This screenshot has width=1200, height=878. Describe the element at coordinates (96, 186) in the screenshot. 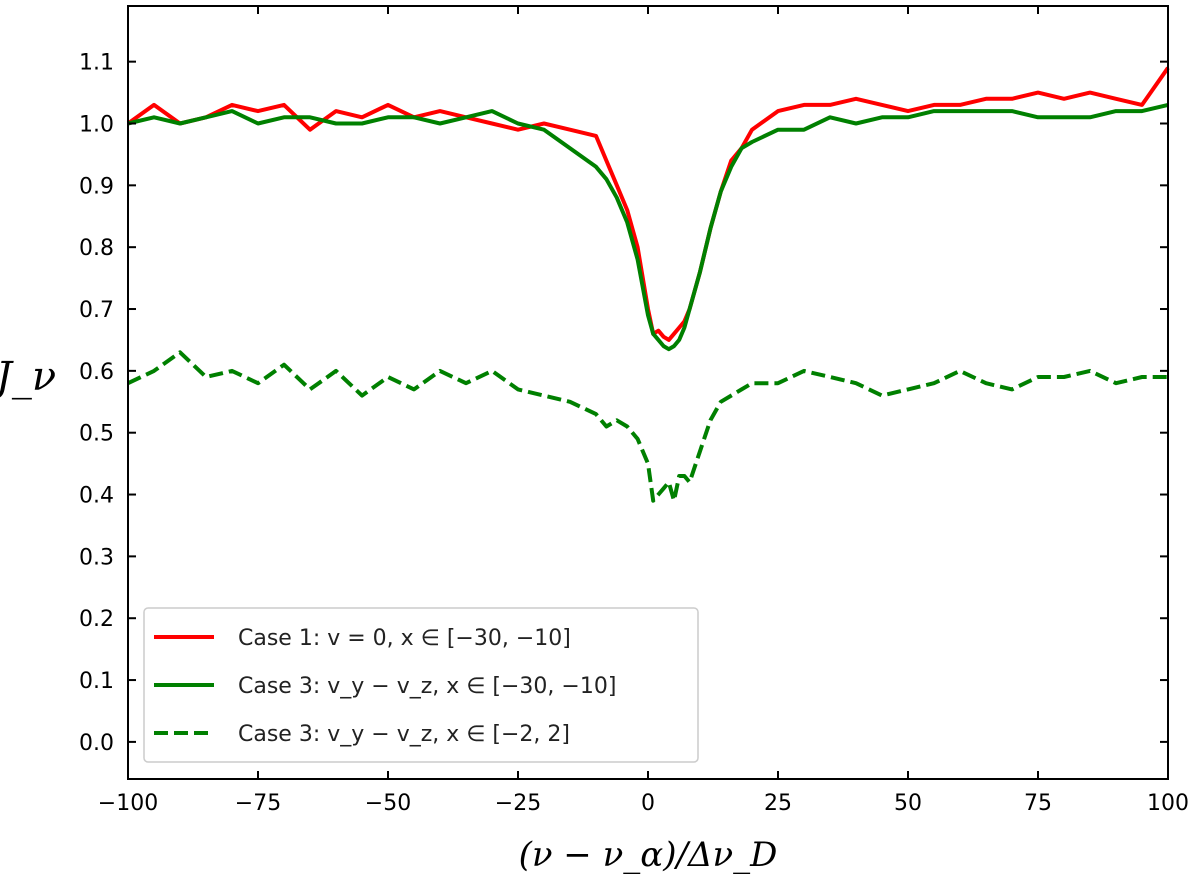

I see `y-tick-label-9: 0.9` at that location.